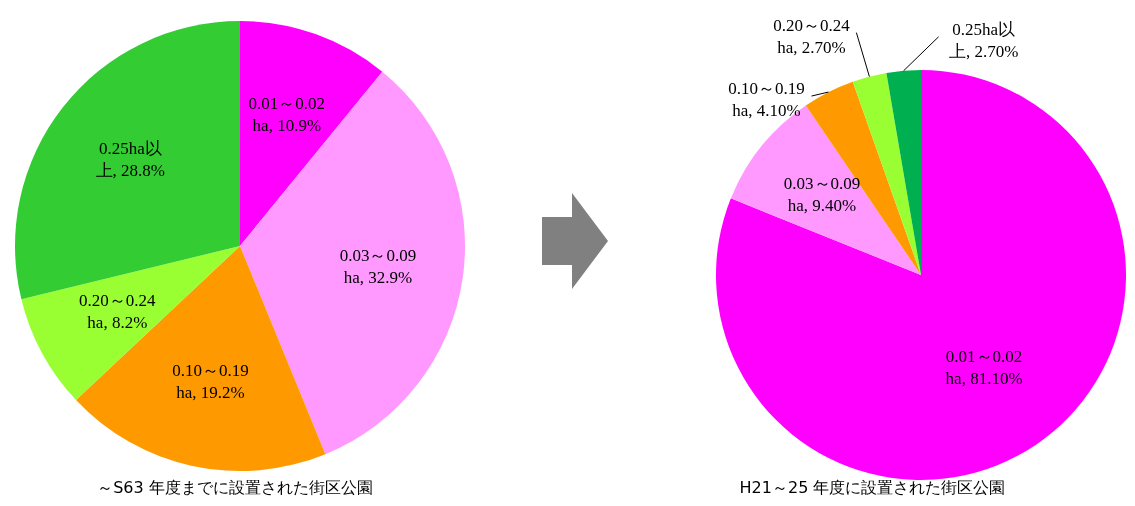 The width and height of the screenshot is (1135, 506). What do you see at coordinates (210, 382) in the screenshot?
I see `slice-label: 0.10～0.19ha, 19.2%` at bounding box center [210, 382].